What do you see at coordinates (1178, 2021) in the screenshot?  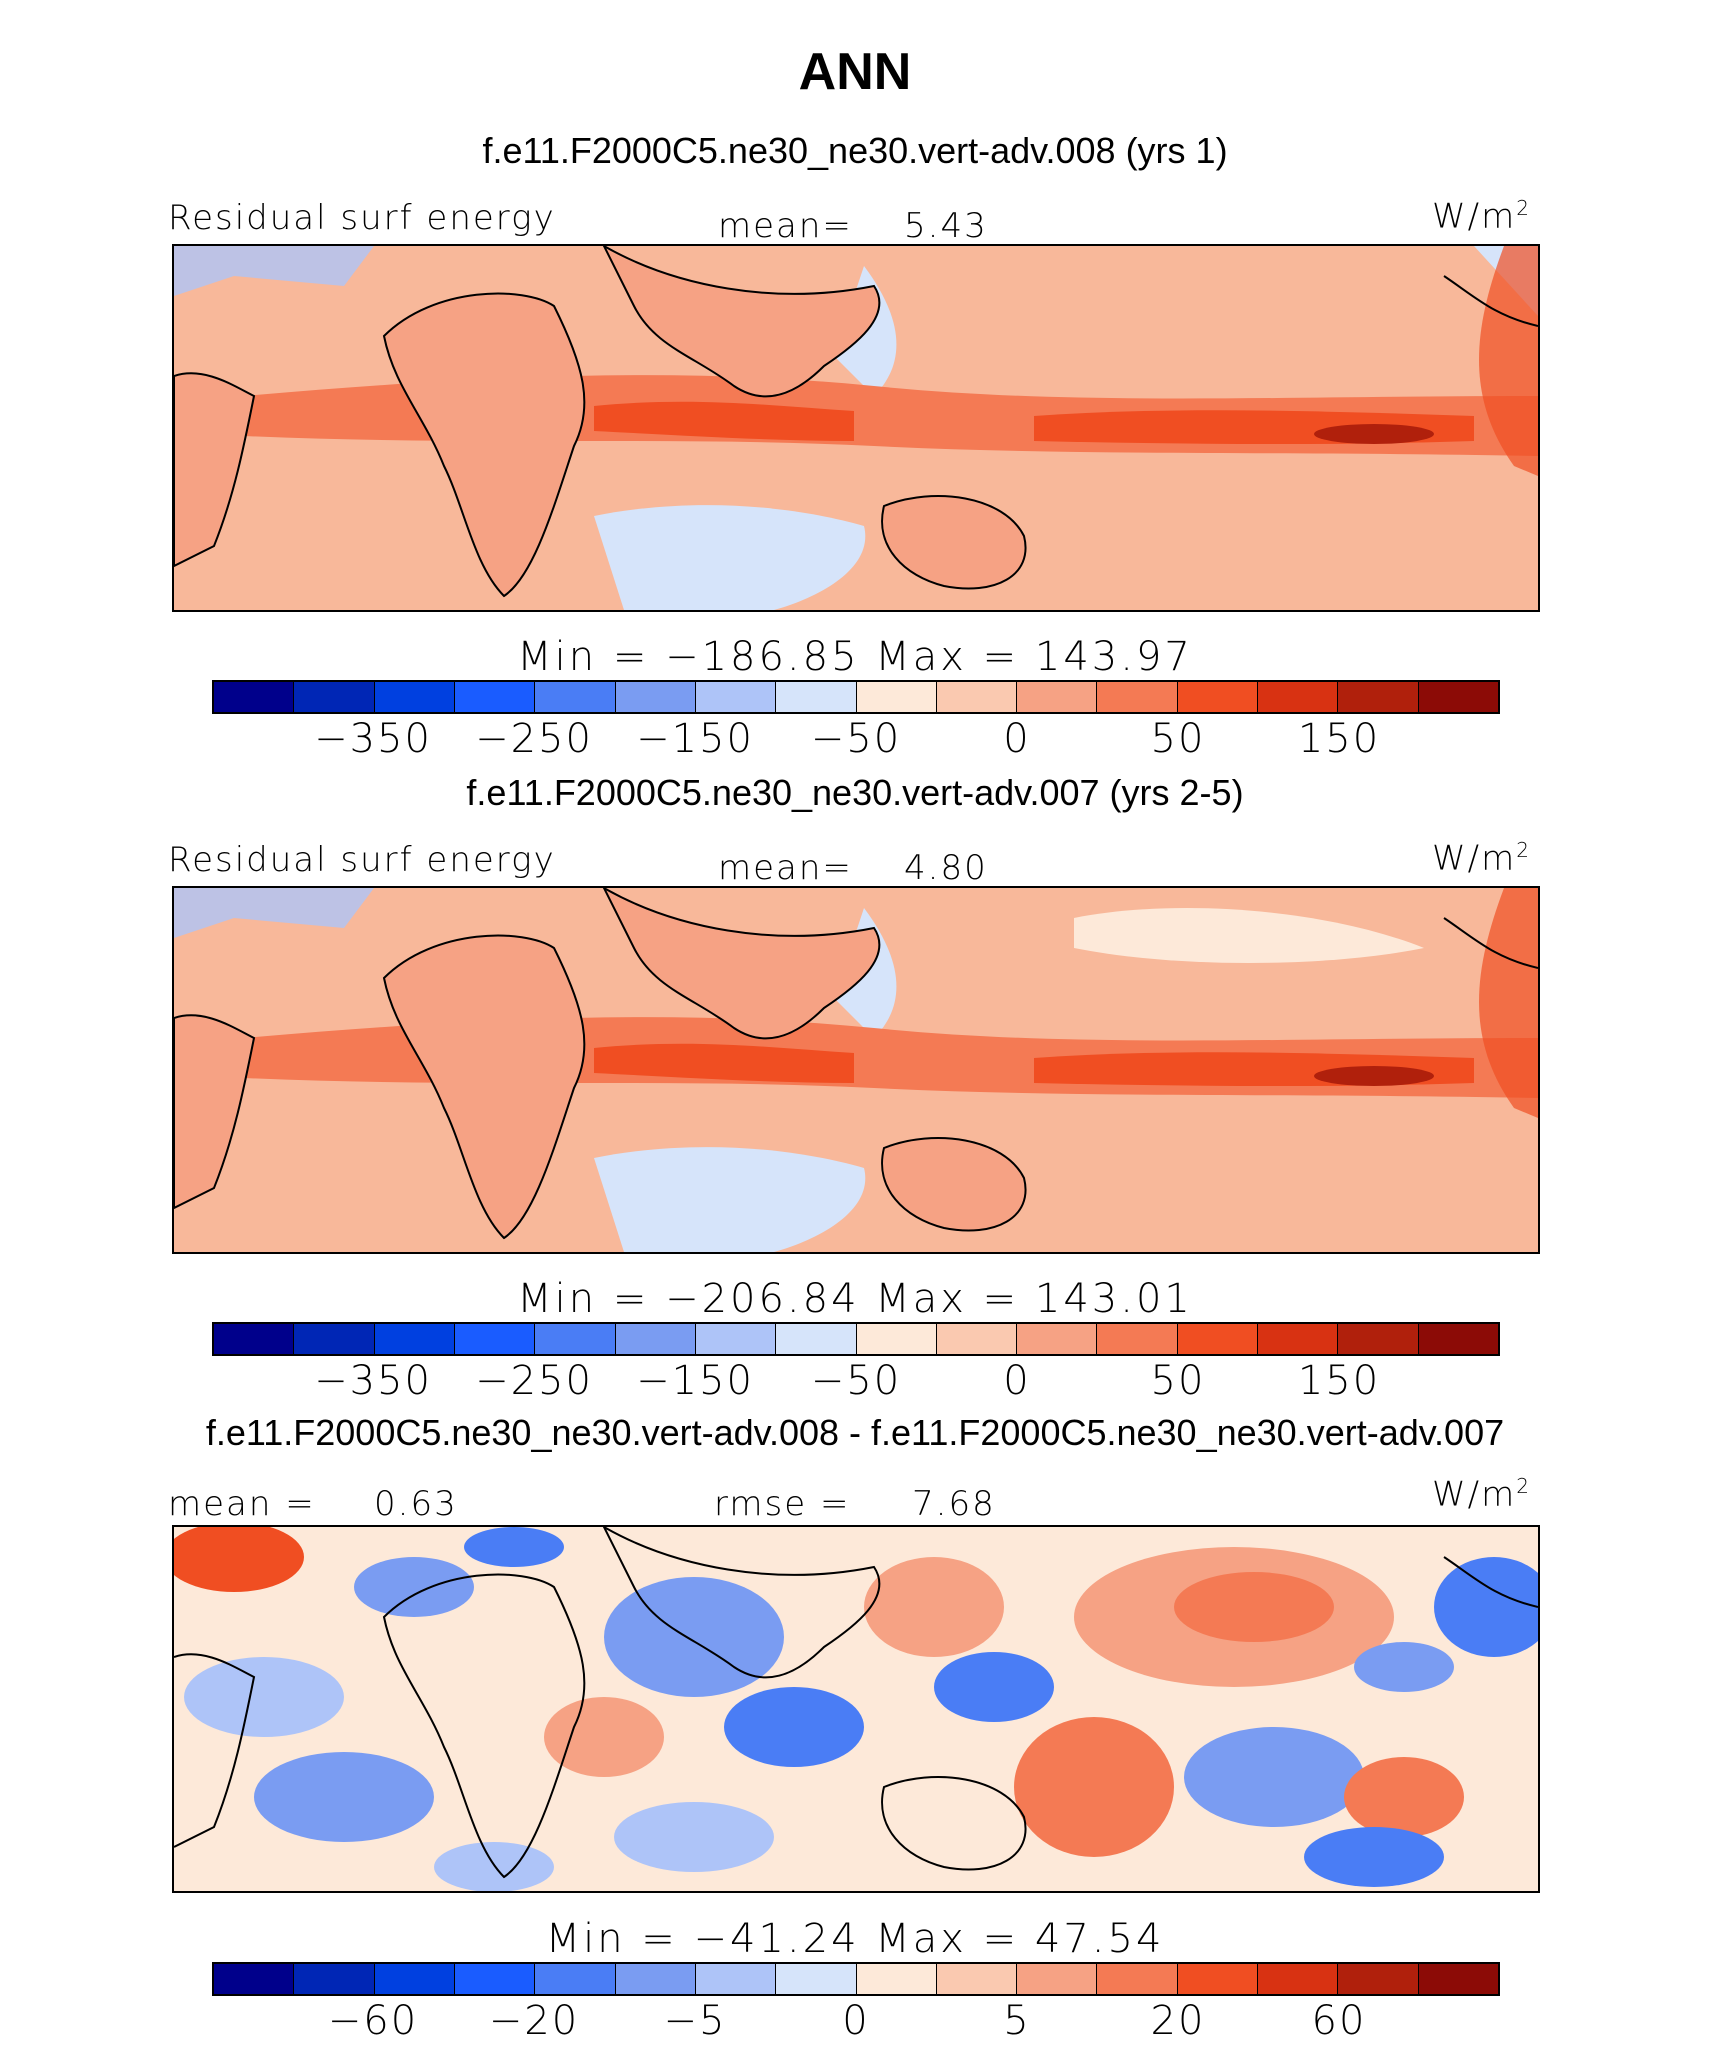 I see `colorbar-tick-label: 20` at bounding box center [1178, 2021].